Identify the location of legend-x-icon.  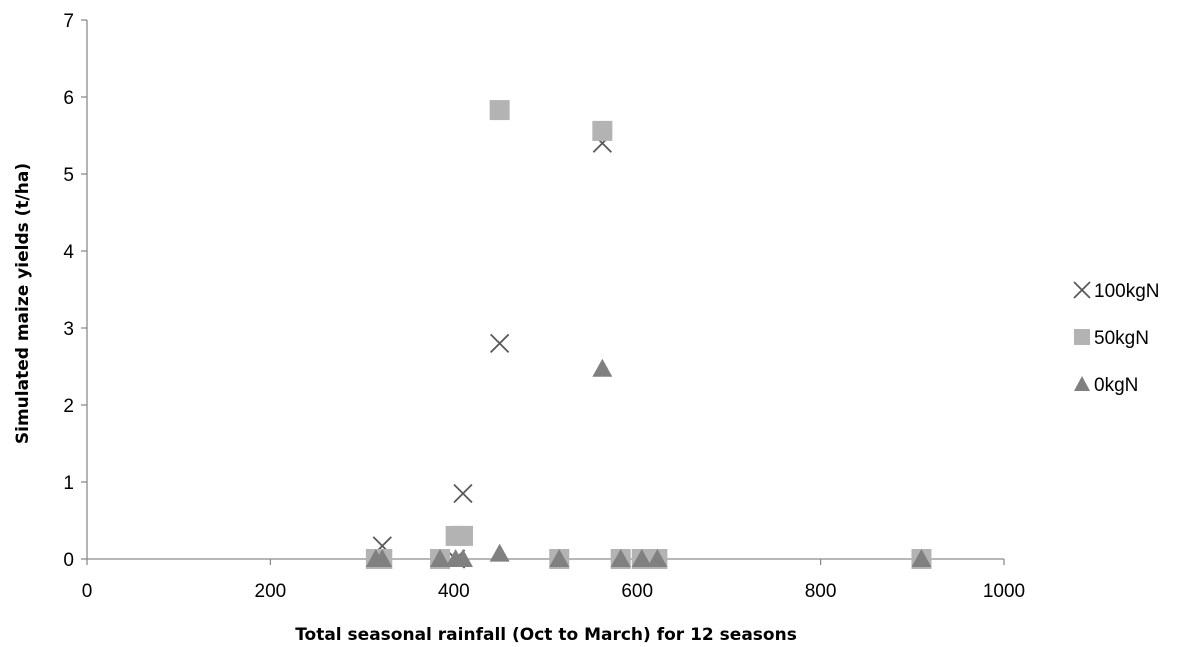
(1082, 290).